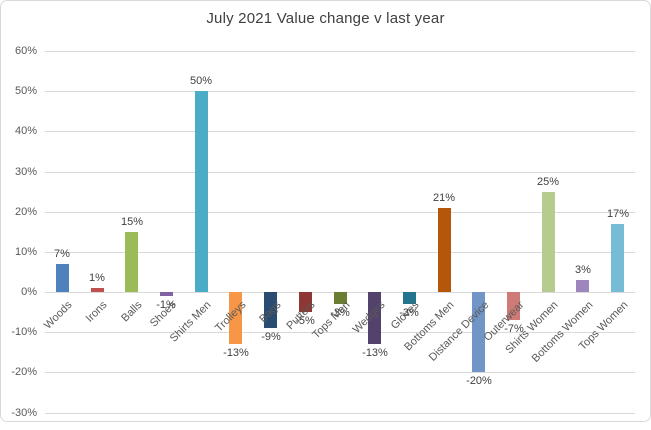  What do you see at coordinates (24, 372) in the screenshot?
I see `y-axis-tick-label: -20%` at bounding box center [24, 372].